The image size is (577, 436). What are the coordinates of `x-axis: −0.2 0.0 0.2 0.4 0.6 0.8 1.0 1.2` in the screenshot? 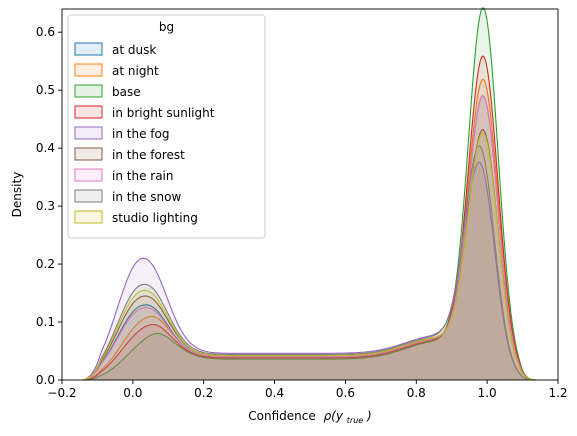 It's located at (307, 390).